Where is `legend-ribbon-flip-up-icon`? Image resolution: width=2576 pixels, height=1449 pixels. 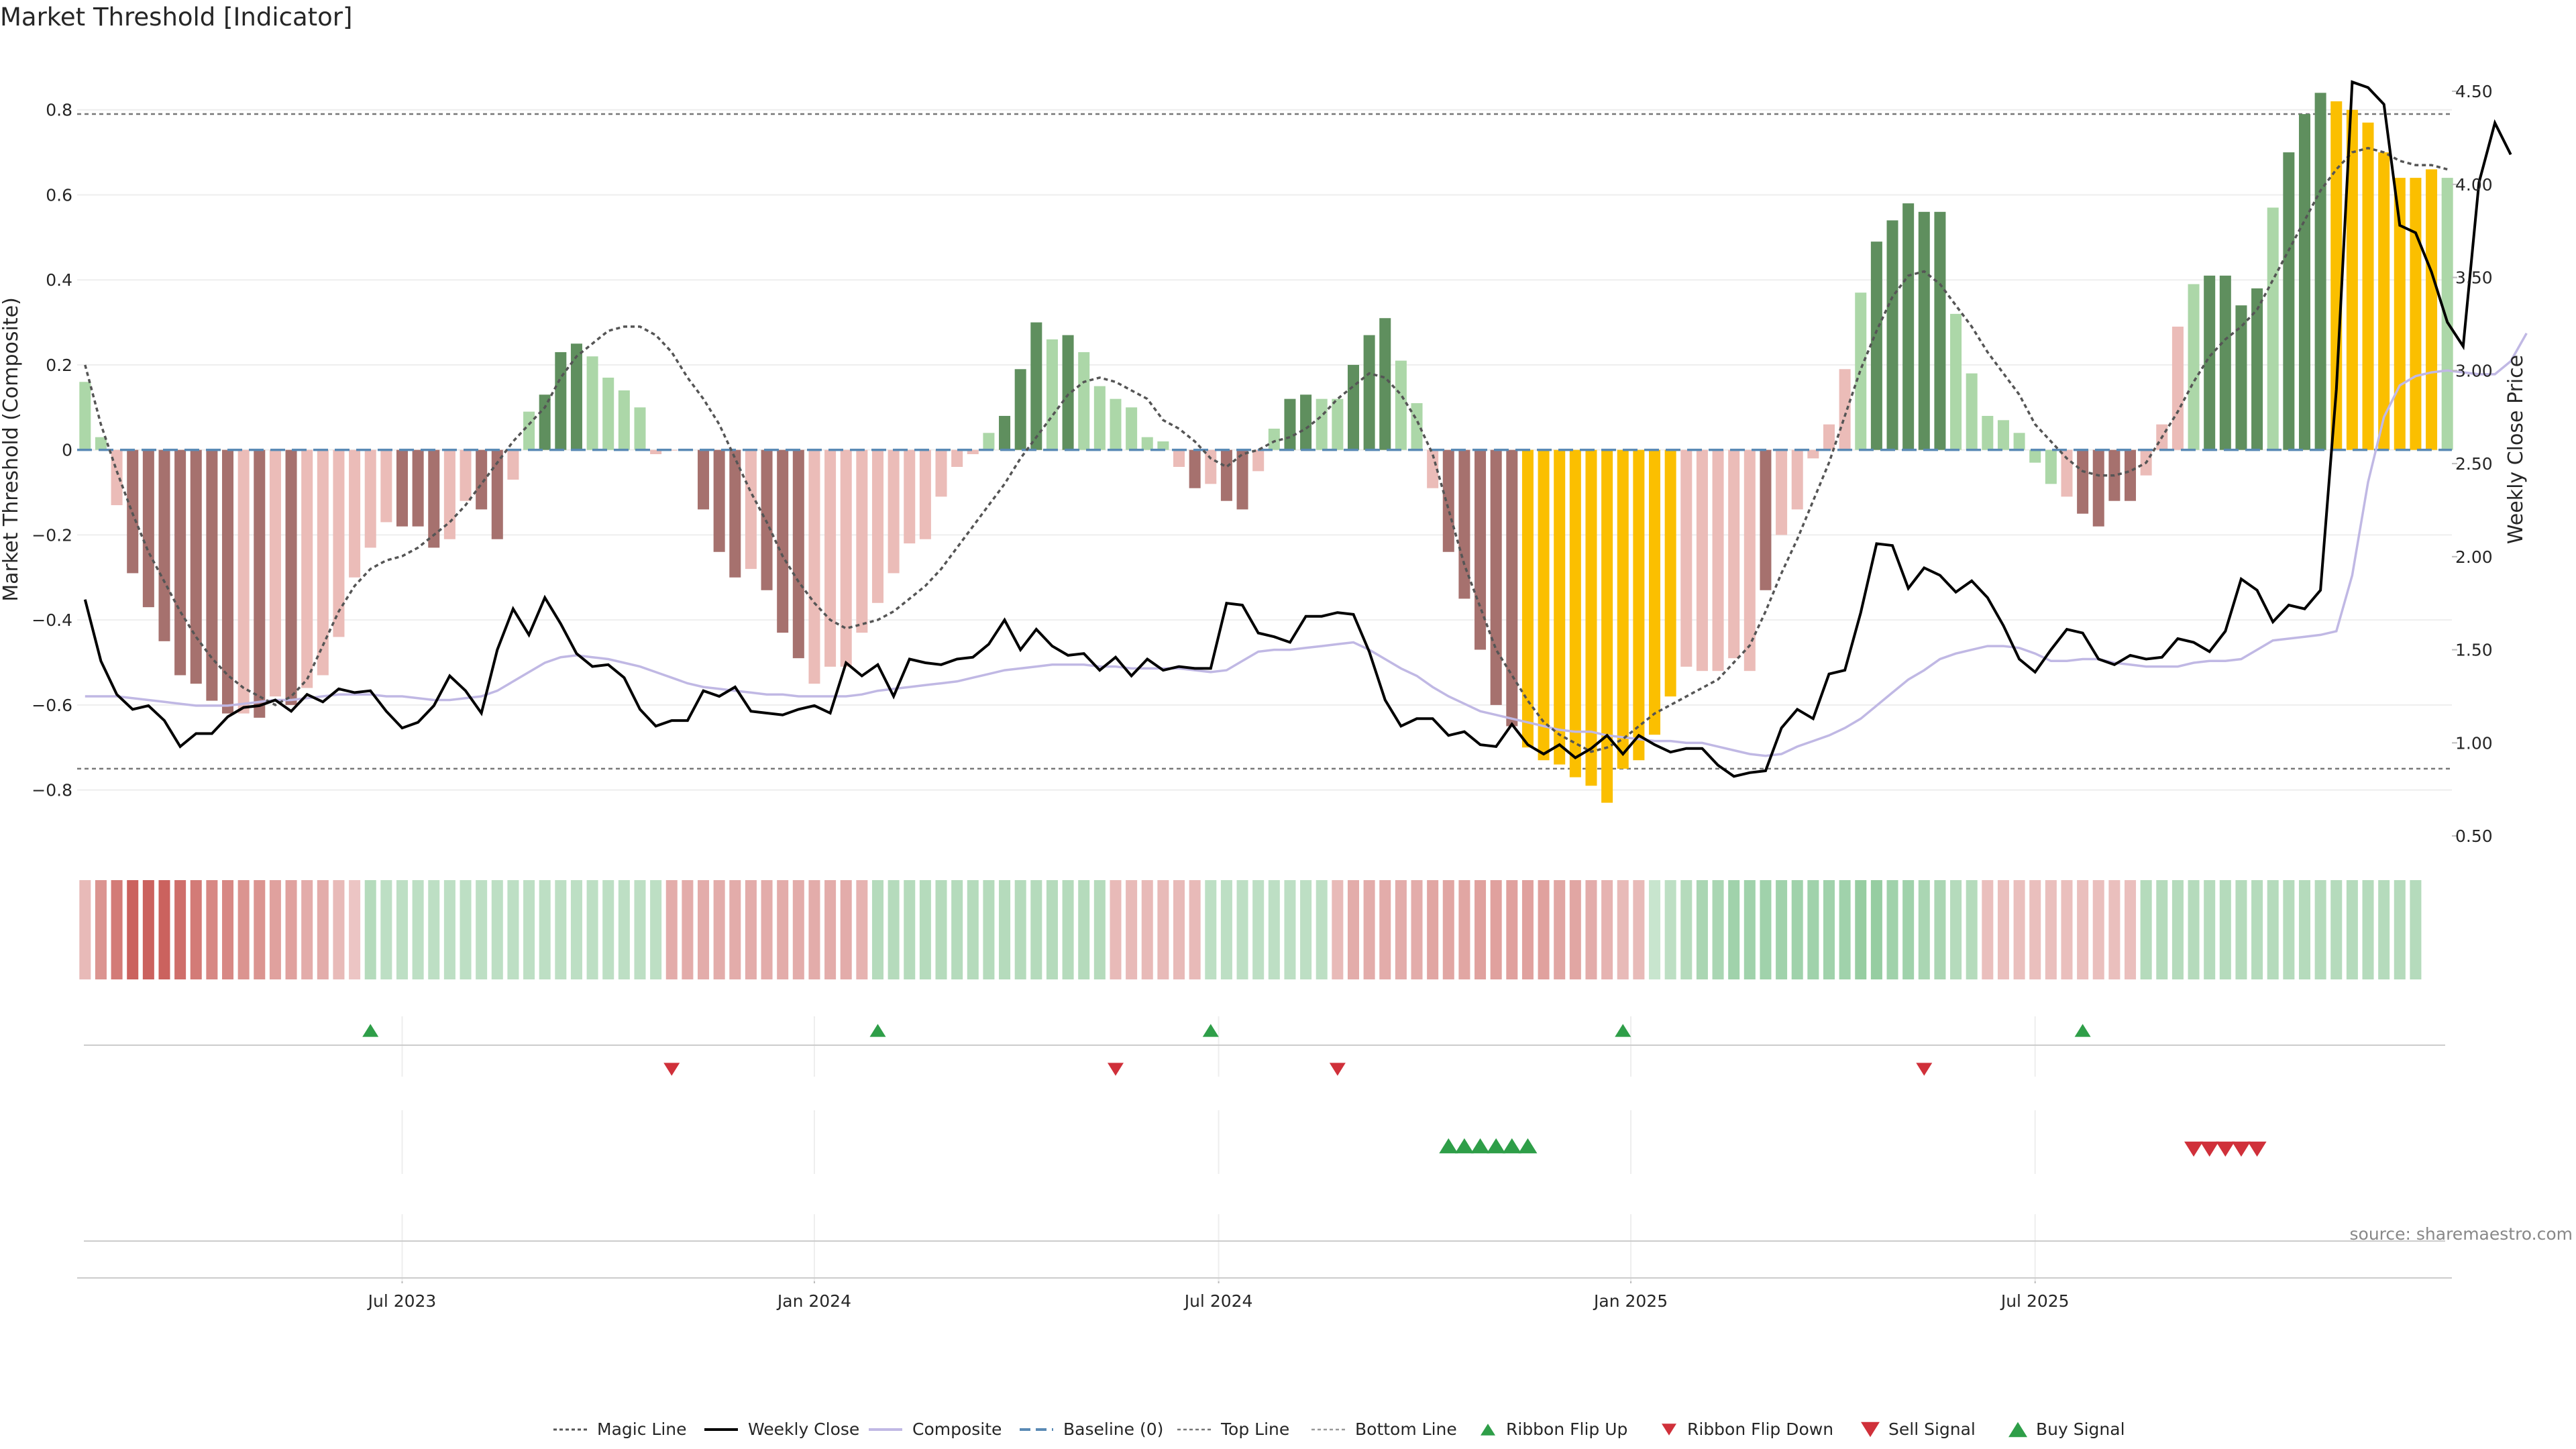 legend-ribbon-flip-up-icon is located at coordinates (1488, 1430).